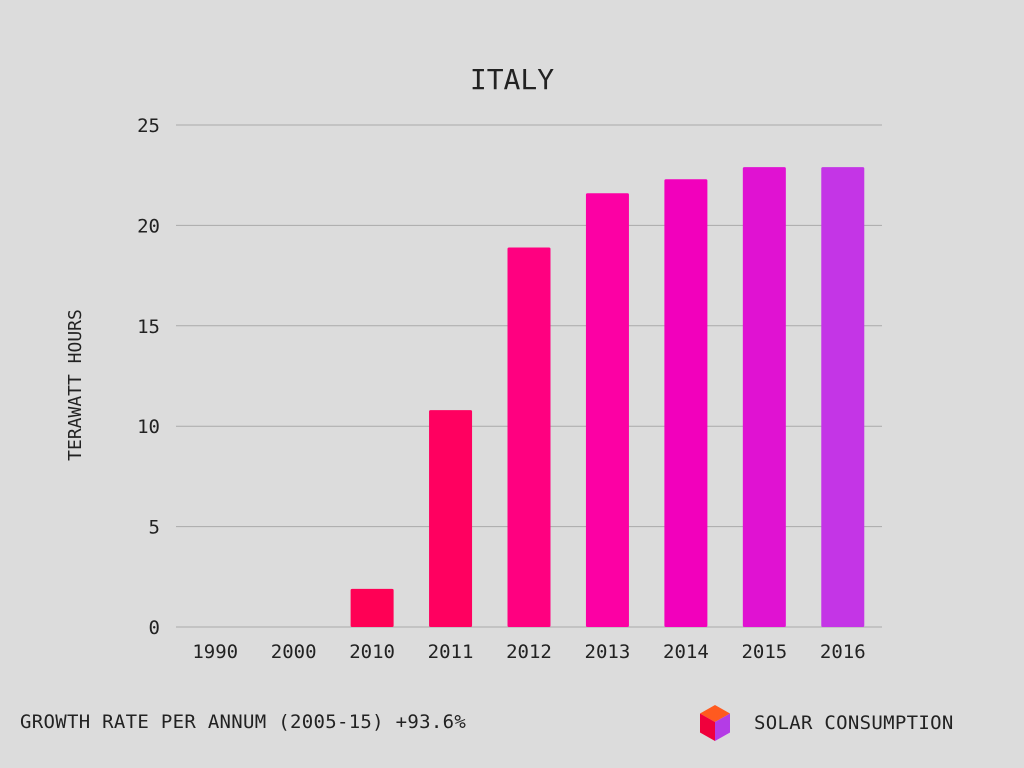 The image size is (1024, 768). Describe the element at coordinates (843, 652) in the screenshot. I see `x-tick-label: 2016` at that location.